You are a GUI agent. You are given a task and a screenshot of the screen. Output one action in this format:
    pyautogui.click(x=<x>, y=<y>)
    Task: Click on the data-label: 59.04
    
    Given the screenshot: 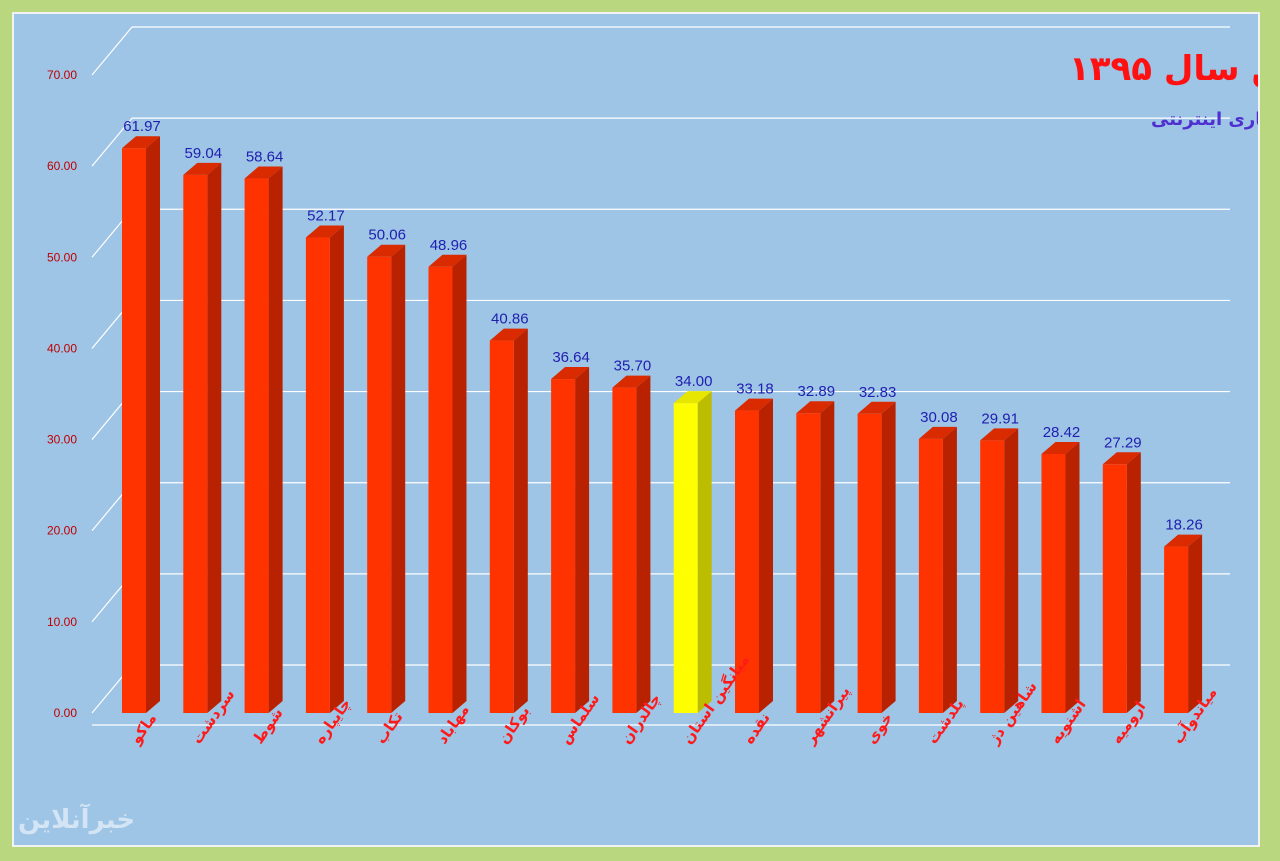 What is the action you would take?
    pyautogui.click(x=204, y=153)
    